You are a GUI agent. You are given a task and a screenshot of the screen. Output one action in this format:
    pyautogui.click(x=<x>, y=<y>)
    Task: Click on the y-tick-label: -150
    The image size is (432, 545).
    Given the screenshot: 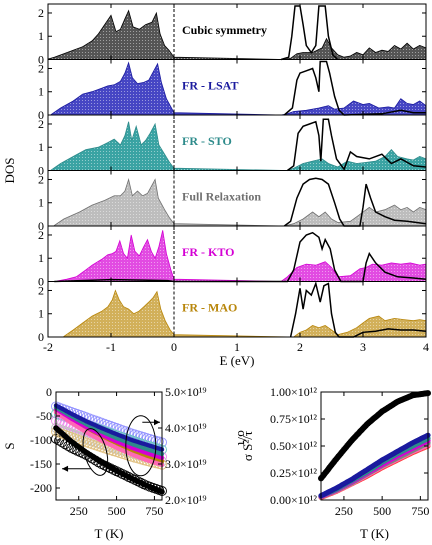 What is the action you would take?
    pyautogui.click(x=41, y=464)
    